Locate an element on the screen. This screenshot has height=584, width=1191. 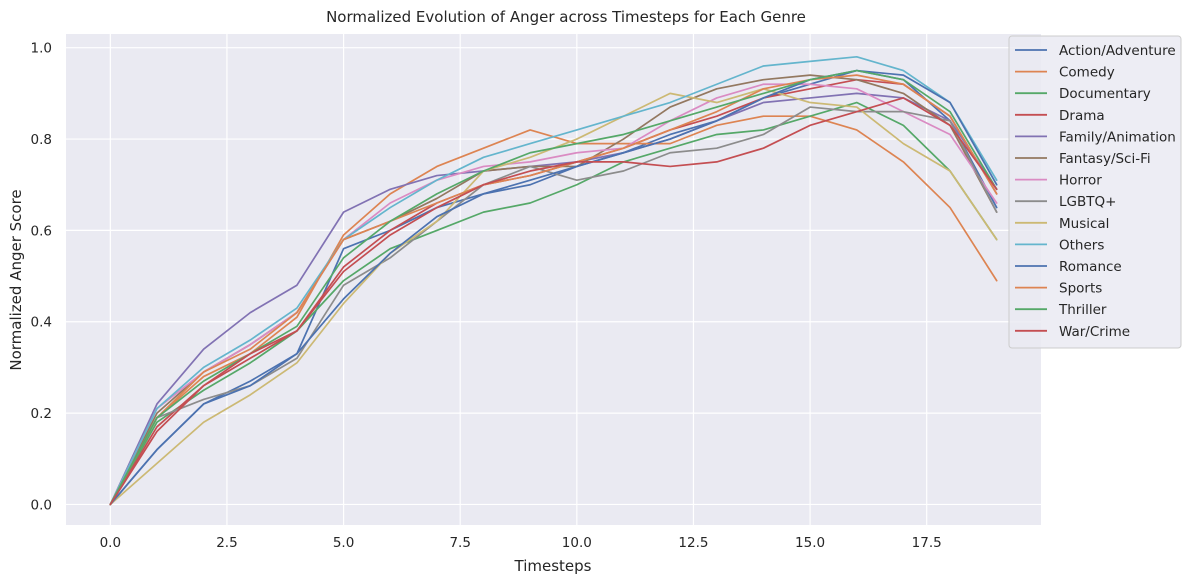
y-axis-label: Normalized Anger Score is located at coordinates (16, 279).